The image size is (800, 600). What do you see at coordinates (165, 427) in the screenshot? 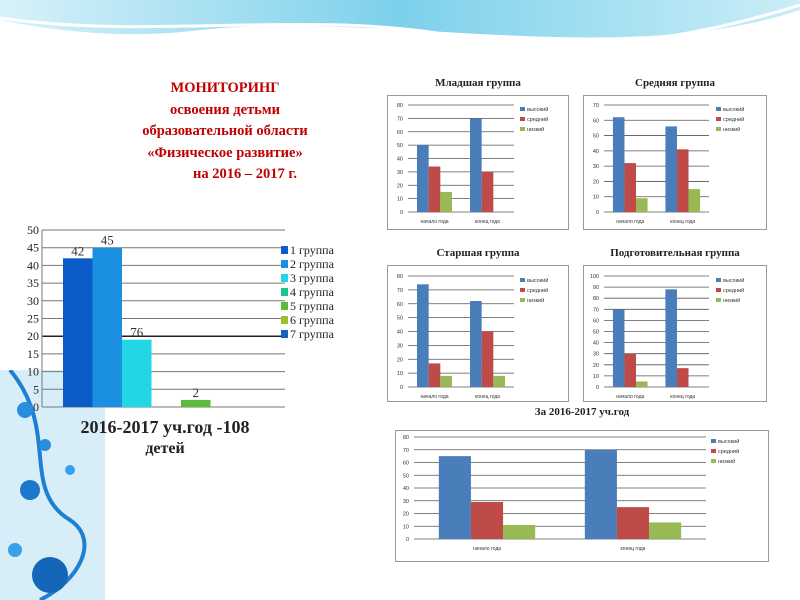
I see `x-axis-label: 2016-2017 уч.год -108` at bounding box center [165, 427].